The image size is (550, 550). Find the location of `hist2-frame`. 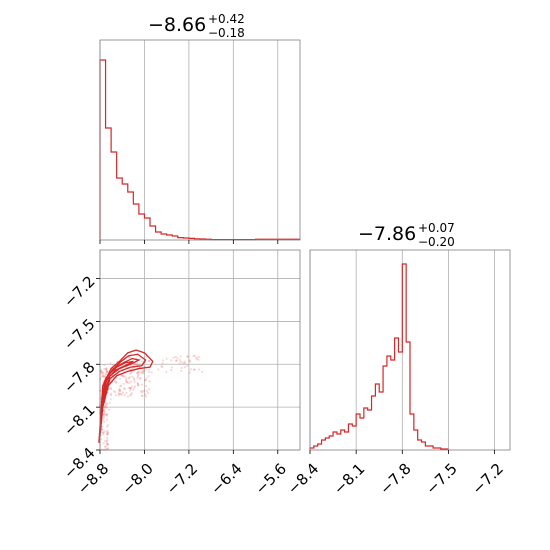

hist2-frame is located at coordinates (410, 350).